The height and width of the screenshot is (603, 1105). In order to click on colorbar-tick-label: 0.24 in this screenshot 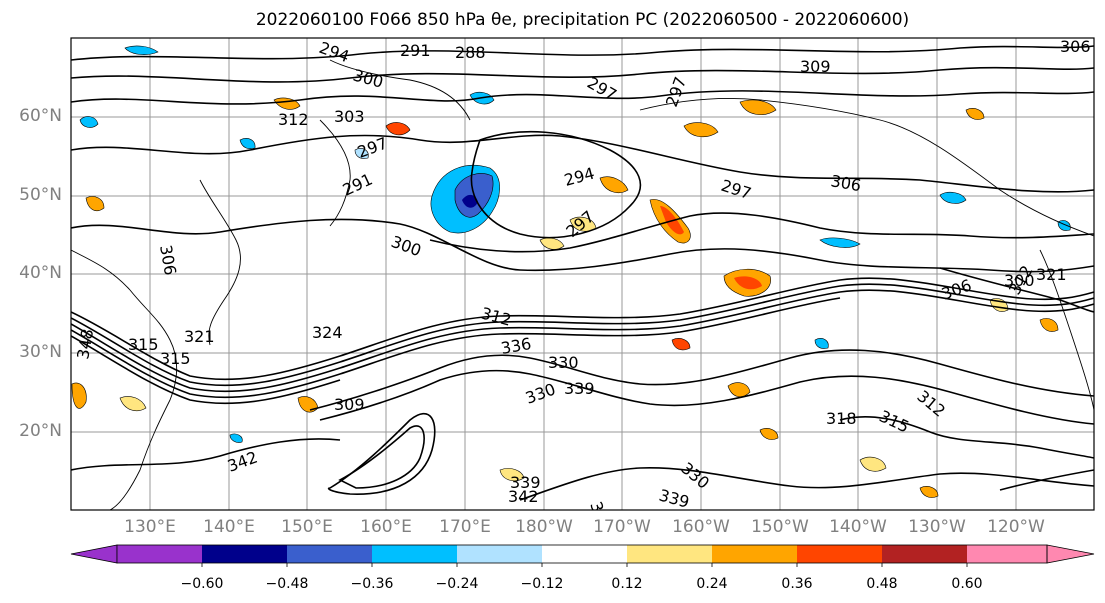, I will do `click(712, 584)`.